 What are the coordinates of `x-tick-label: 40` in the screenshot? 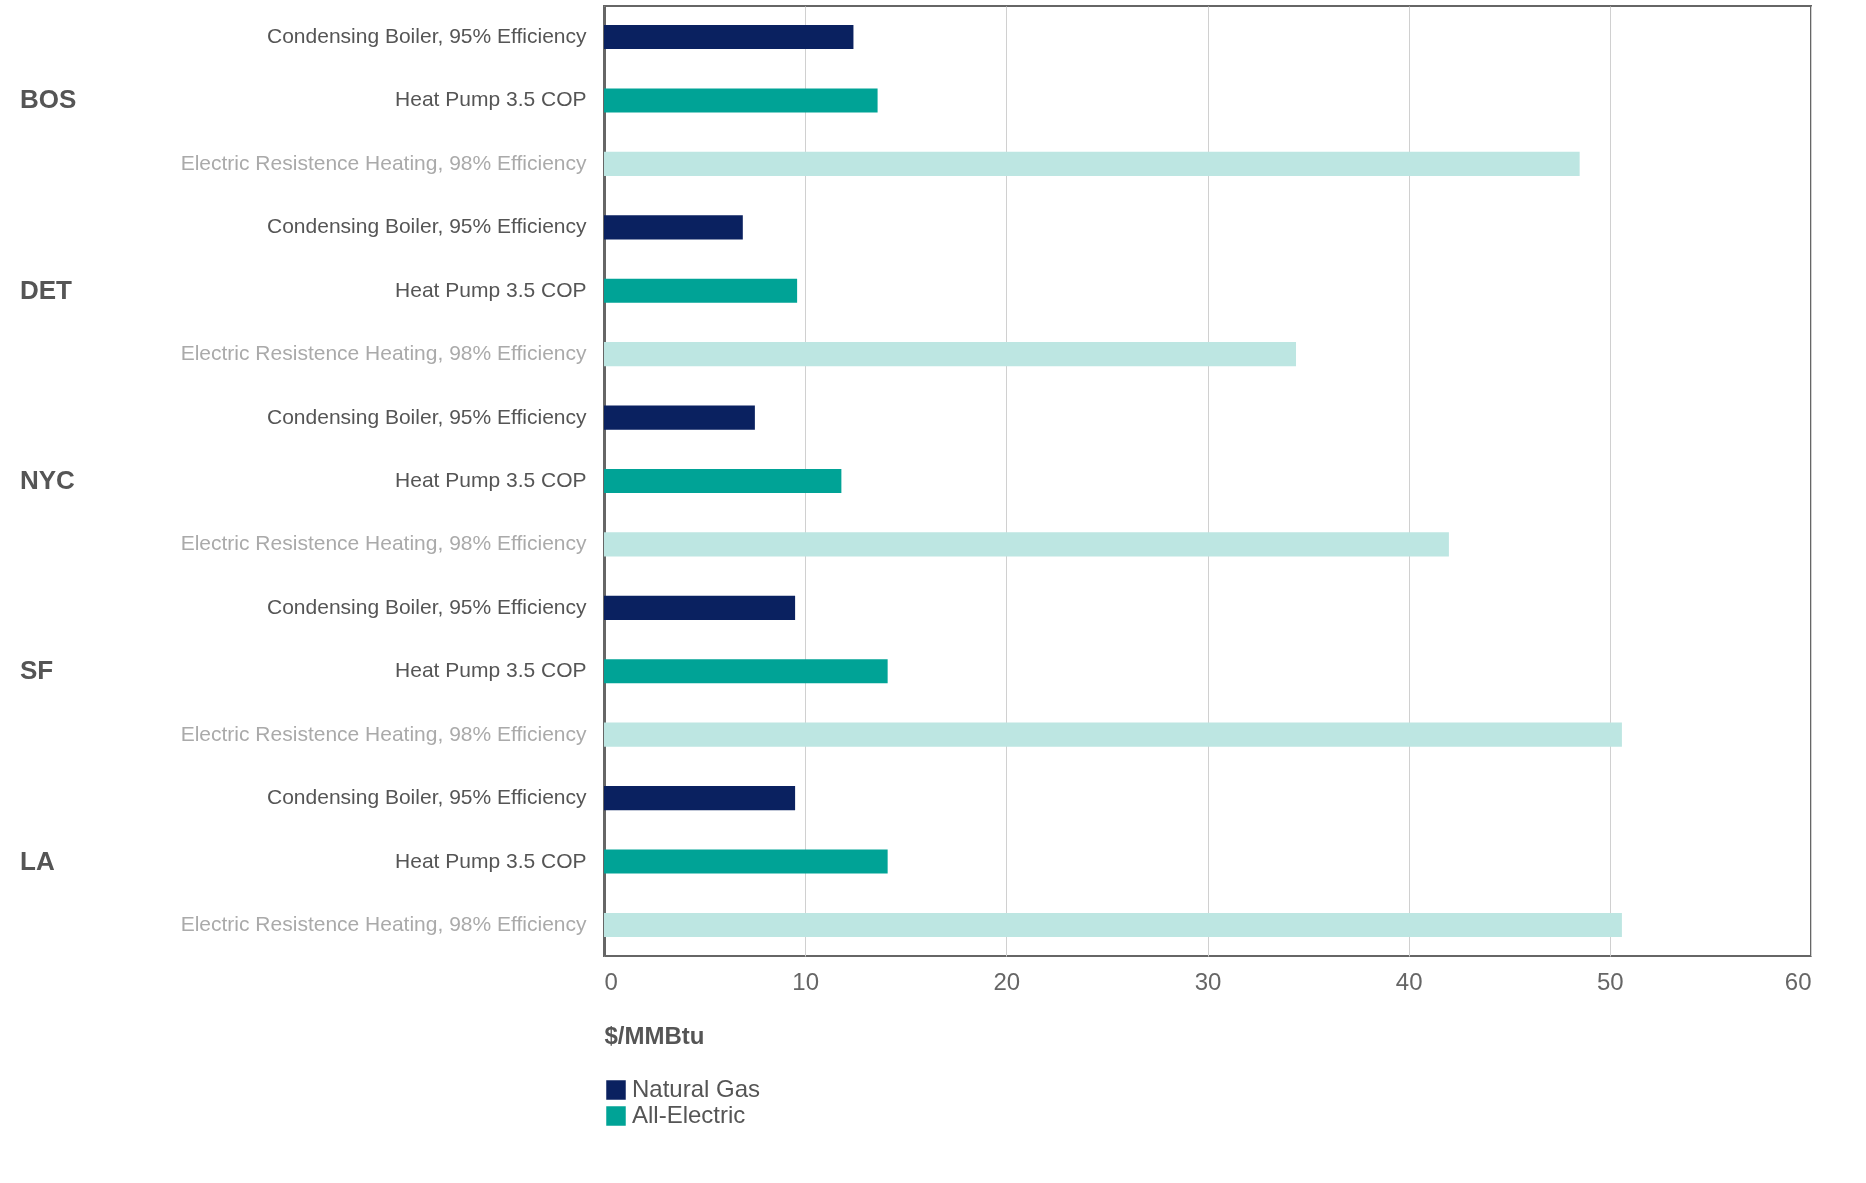 It's located at (1409, 981).